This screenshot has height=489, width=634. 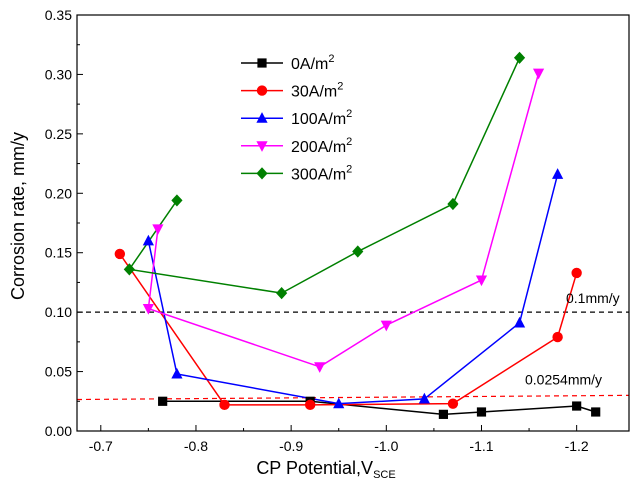 I want to click on legend-label-main: 200A/m, so click(x=318, y=147).